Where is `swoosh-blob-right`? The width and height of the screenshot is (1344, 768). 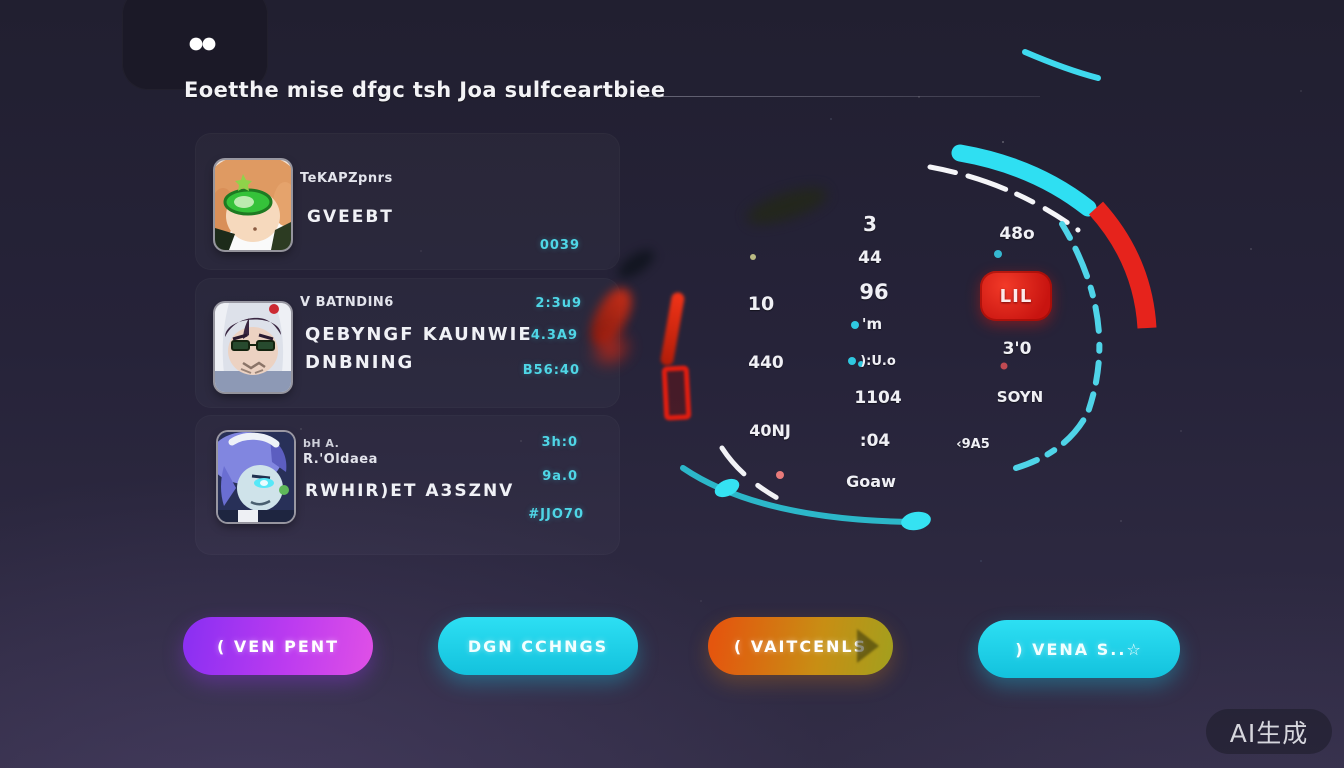
swoosh-blob-right is located at coordinates (916, 521).